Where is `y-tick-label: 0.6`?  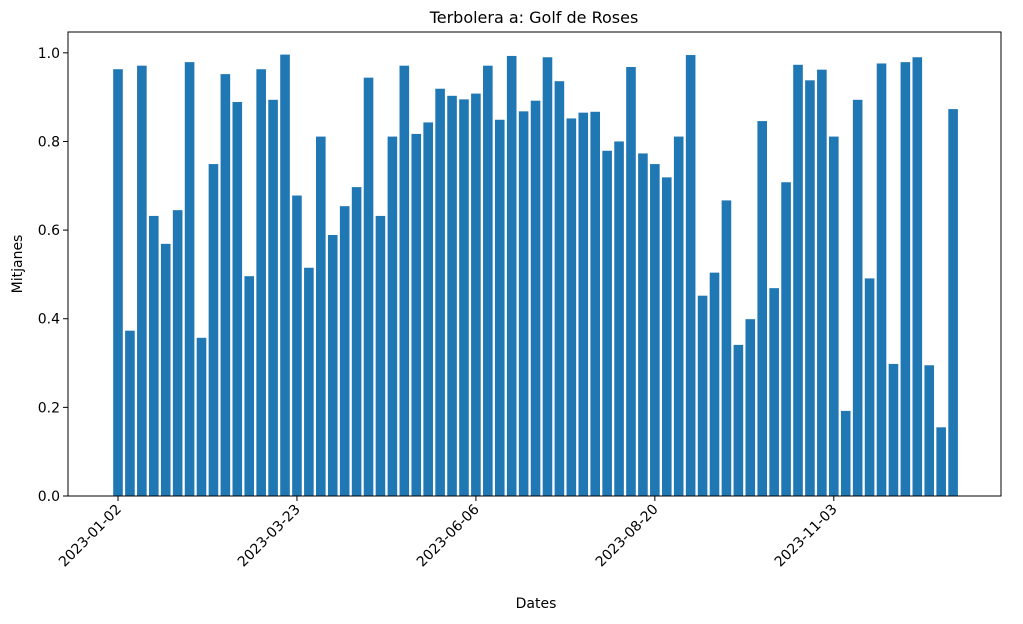 y-tick-label: 0.6 is located at coordinates (49, 231).